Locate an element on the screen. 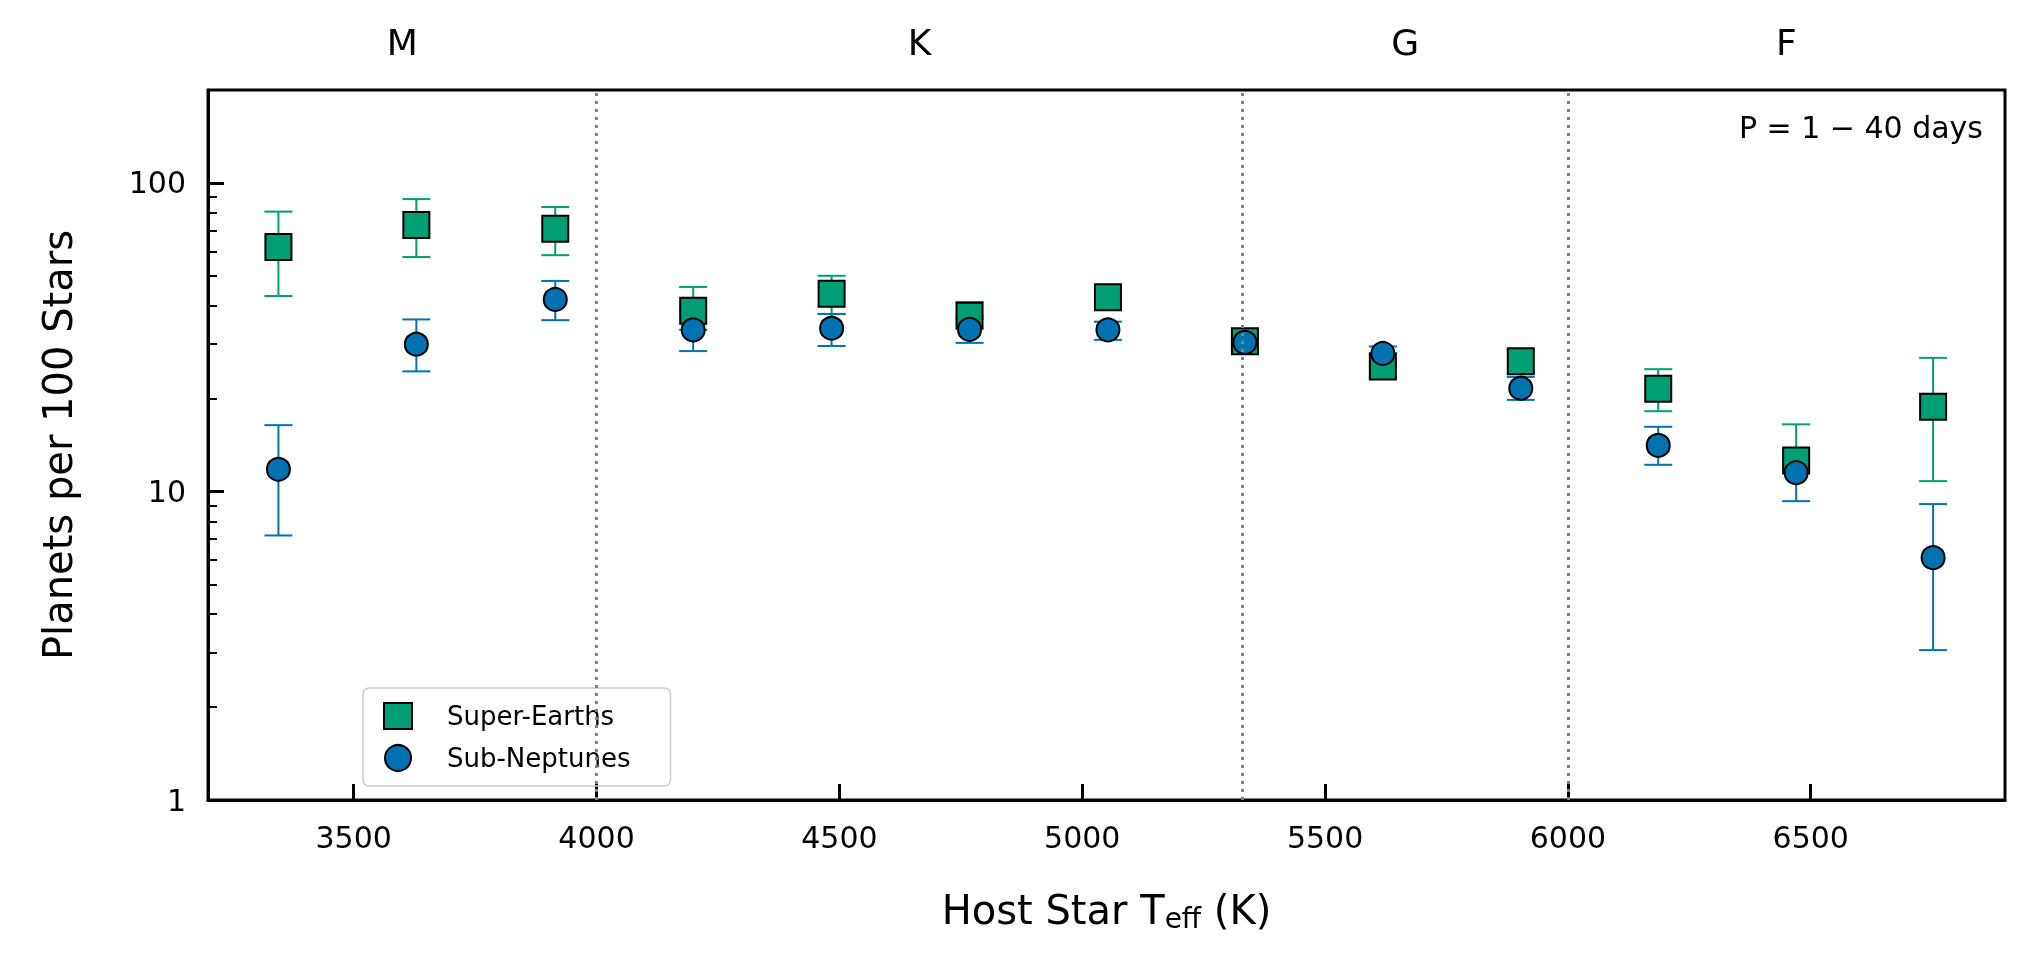 This screenshot has width=2028, height=962. x-tick-label: 4500 is located at coordinates (839, 837).